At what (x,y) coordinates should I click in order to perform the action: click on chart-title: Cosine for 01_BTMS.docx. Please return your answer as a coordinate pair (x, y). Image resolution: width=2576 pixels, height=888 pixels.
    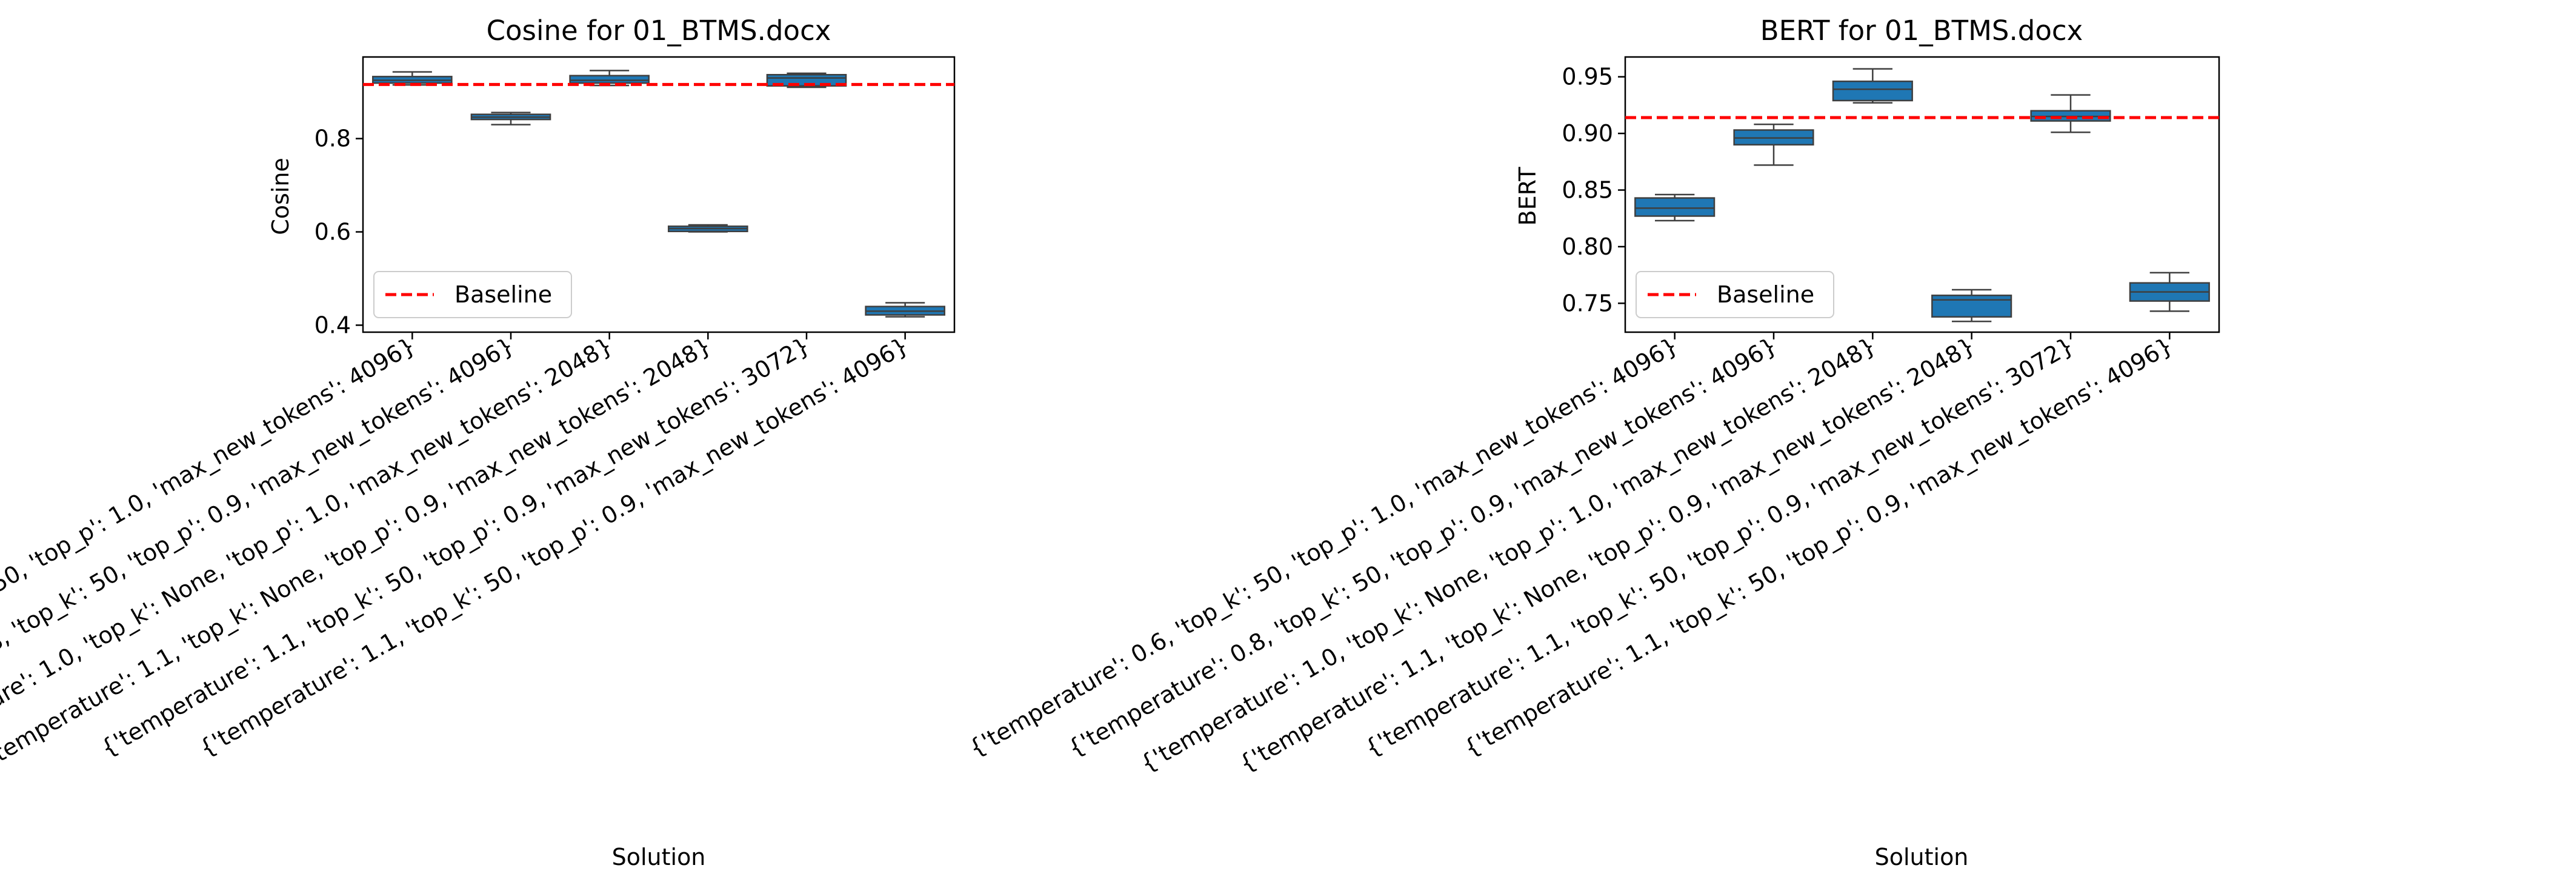
    Looking at the image, I should click on (659, 31).